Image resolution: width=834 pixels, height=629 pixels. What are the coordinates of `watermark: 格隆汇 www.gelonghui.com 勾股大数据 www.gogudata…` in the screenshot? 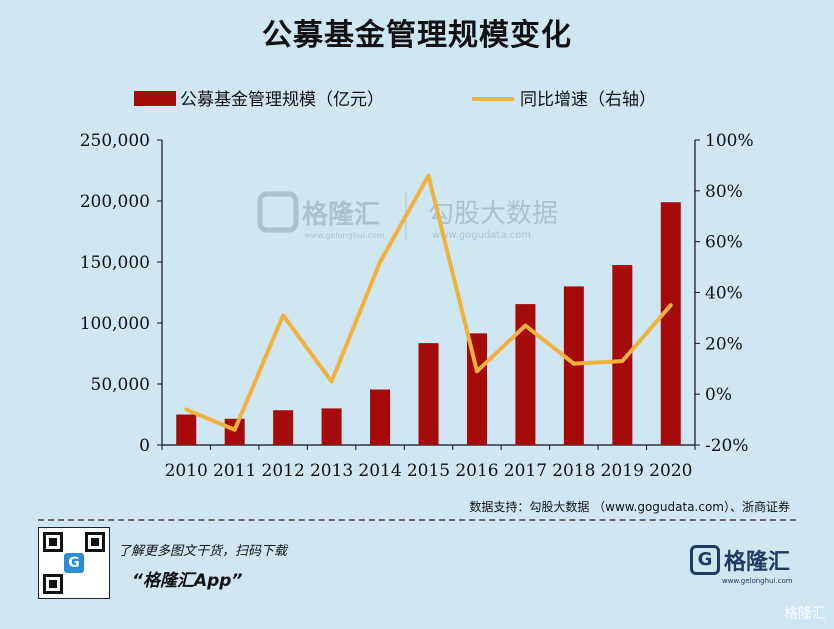 It's located at (407, 216).